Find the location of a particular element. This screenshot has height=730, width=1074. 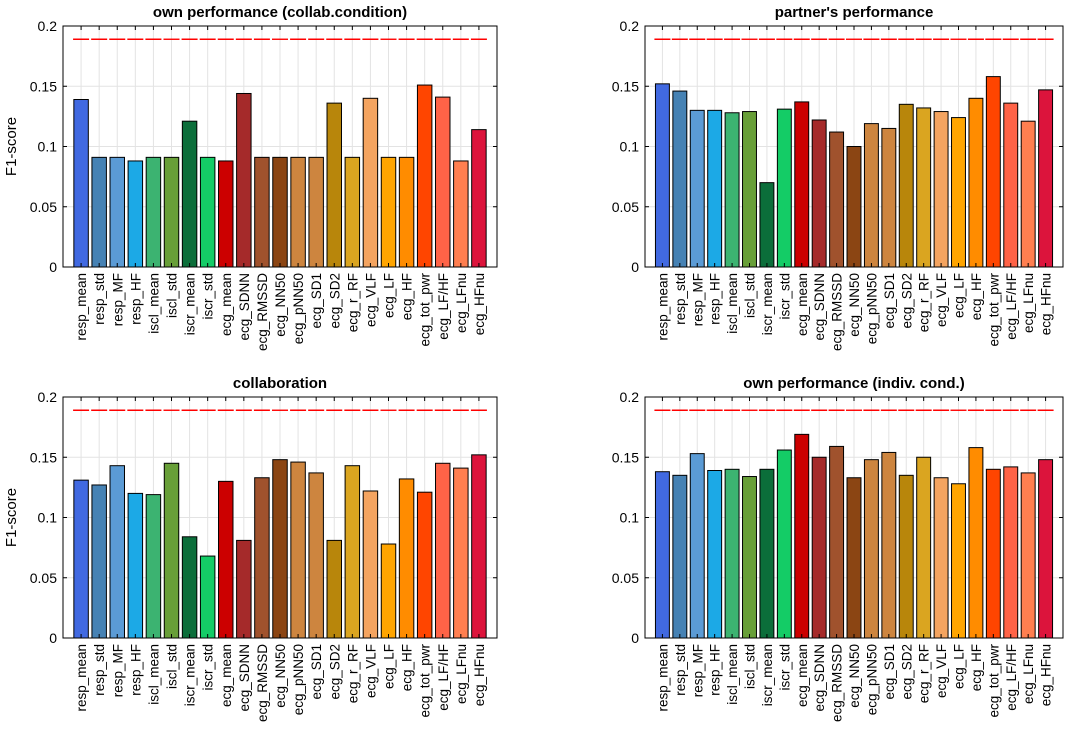

x-category-label: iscl_mean is located at coordinates (153, 674).